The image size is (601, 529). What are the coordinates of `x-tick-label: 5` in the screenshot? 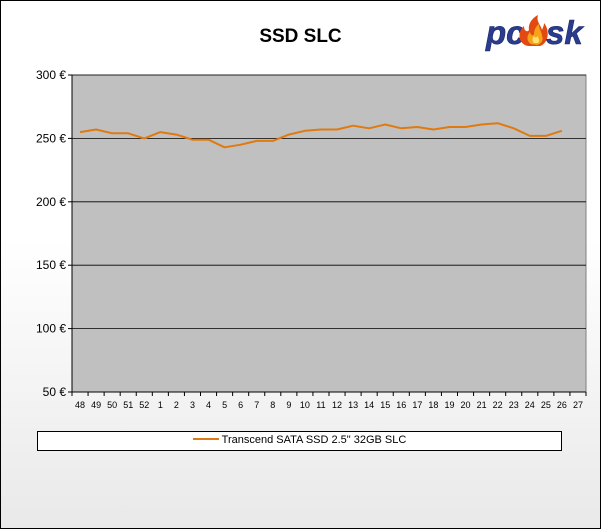 It's located at (224, 405).